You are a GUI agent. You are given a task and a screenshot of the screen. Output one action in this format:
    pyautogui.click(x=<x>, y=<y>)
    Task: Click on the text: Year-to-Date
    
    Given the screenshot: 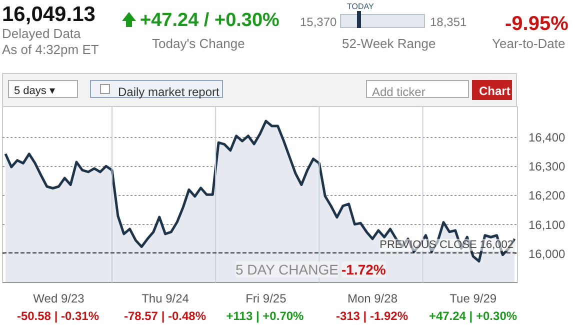 What is the action you would take?
    pyautogui.click(x=529, y=44)
    